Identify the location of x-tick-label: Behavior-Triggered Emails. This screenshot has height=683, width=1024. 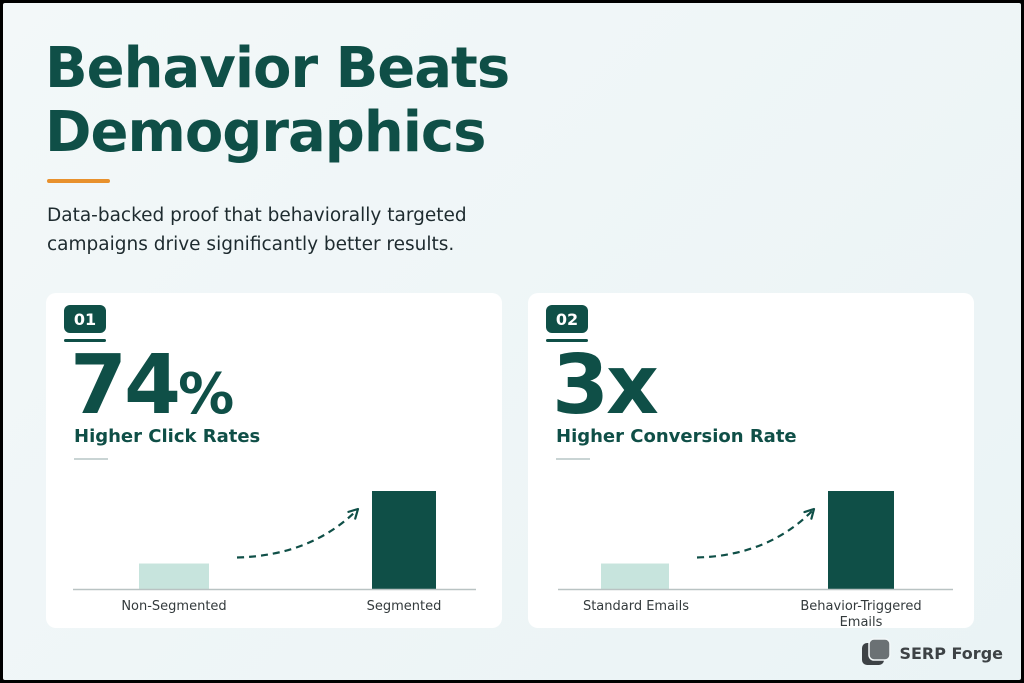
(861, 614).